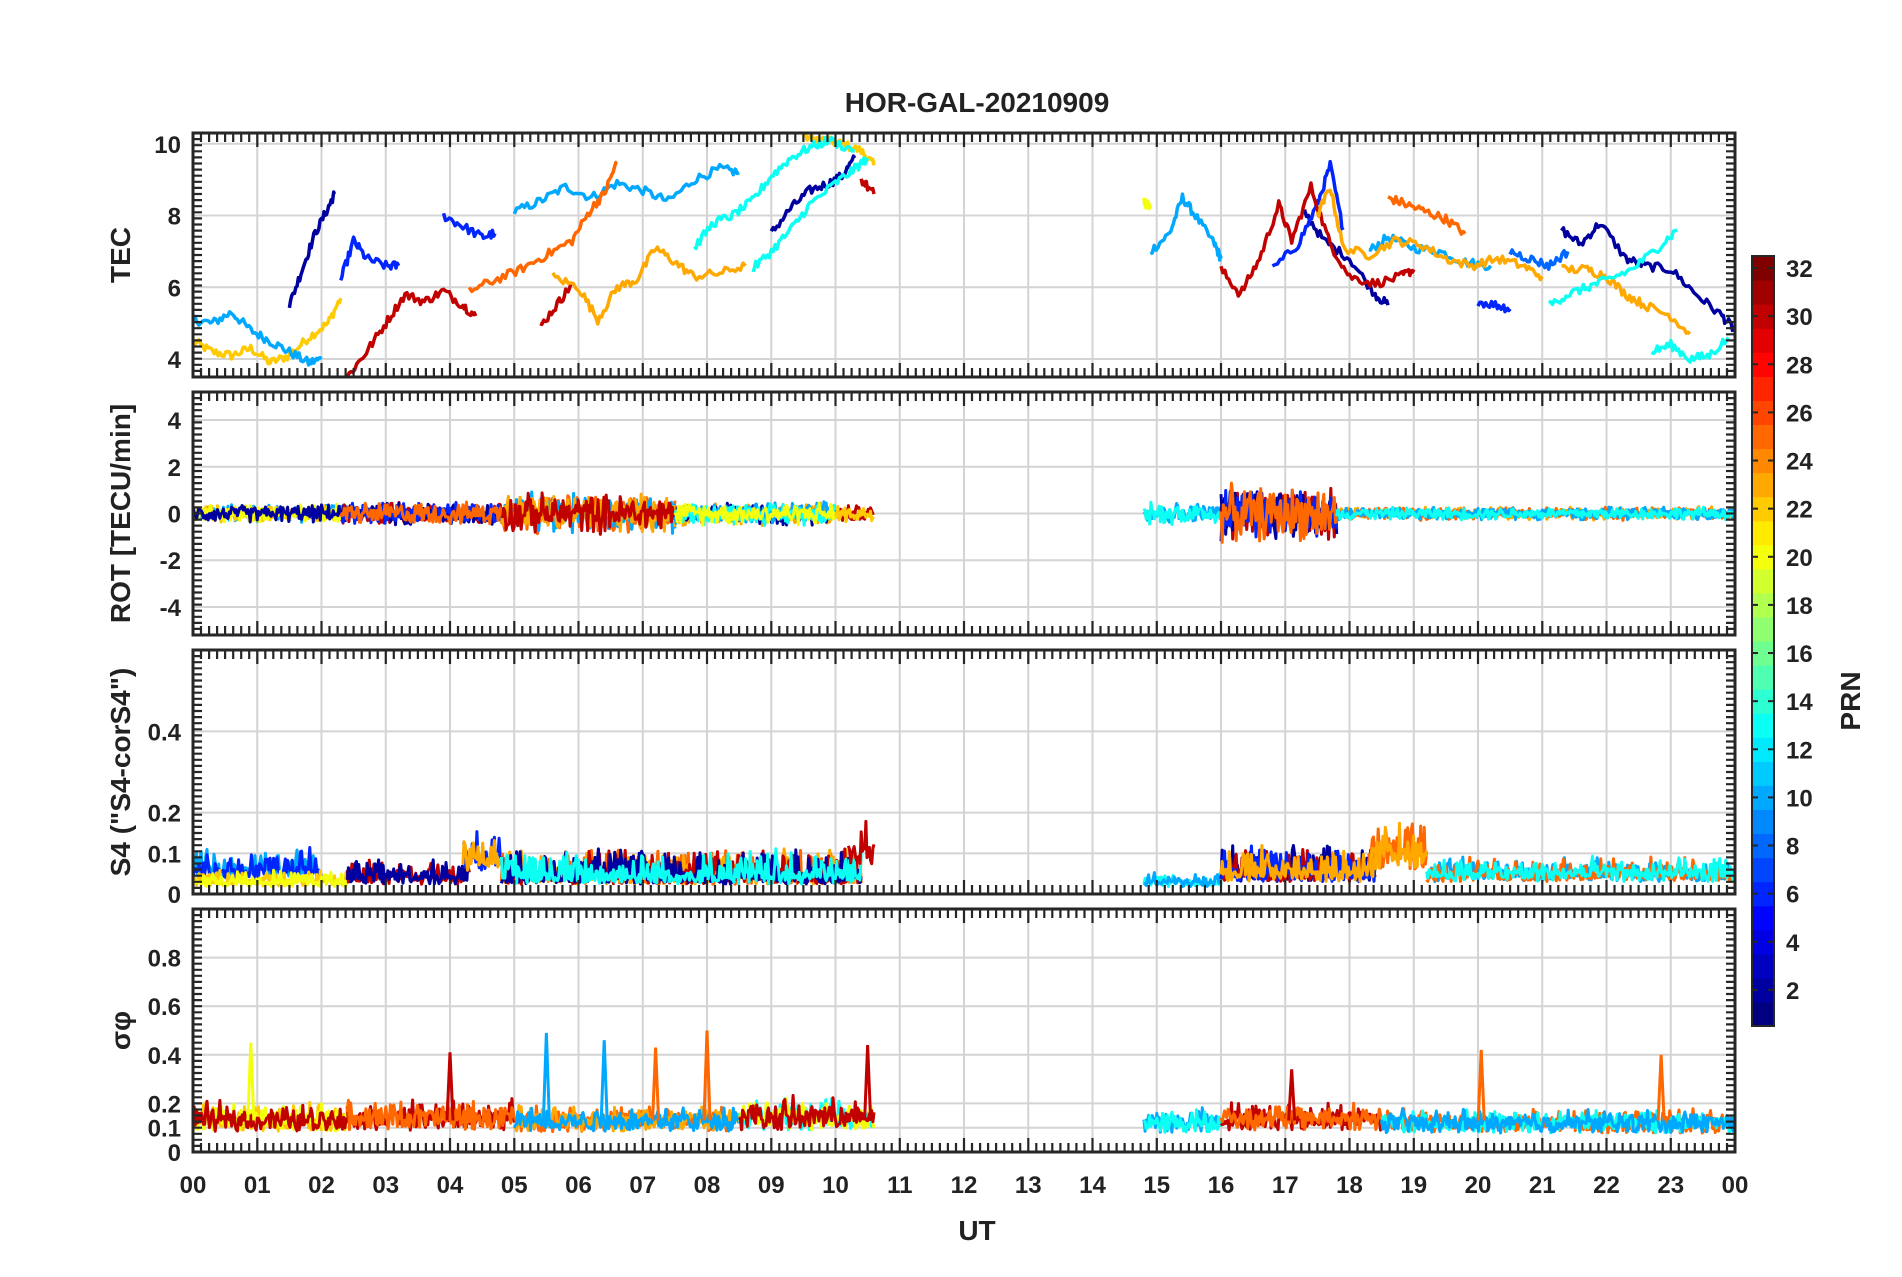 Image resolution: width=1902 pixels, height=1277 pixels. Describe the element at coordinates (174, 468) in the screenshot. I see `y-tick-label: 2` at that location.